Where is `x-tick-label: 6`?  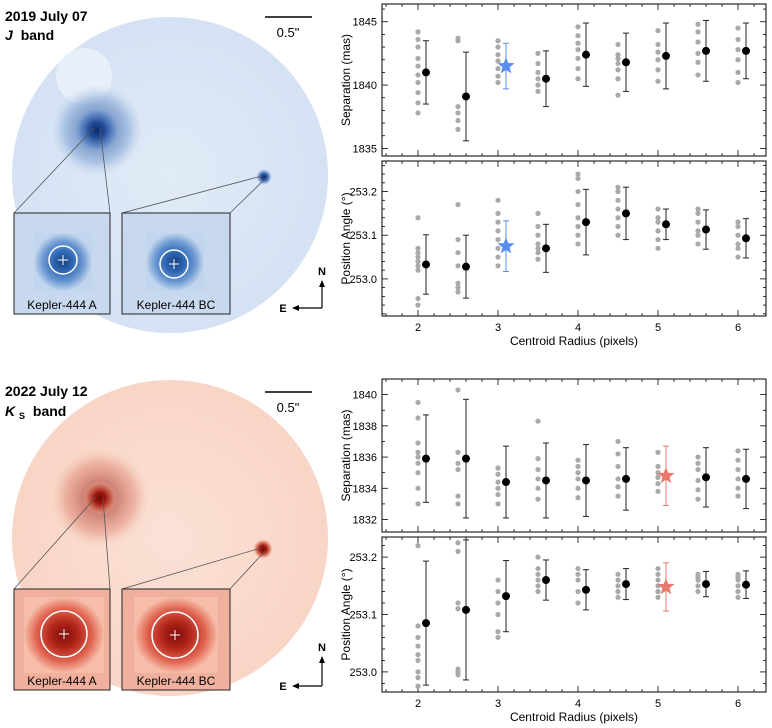
x-tick-label: 6 is located at coordinates (738, 328).